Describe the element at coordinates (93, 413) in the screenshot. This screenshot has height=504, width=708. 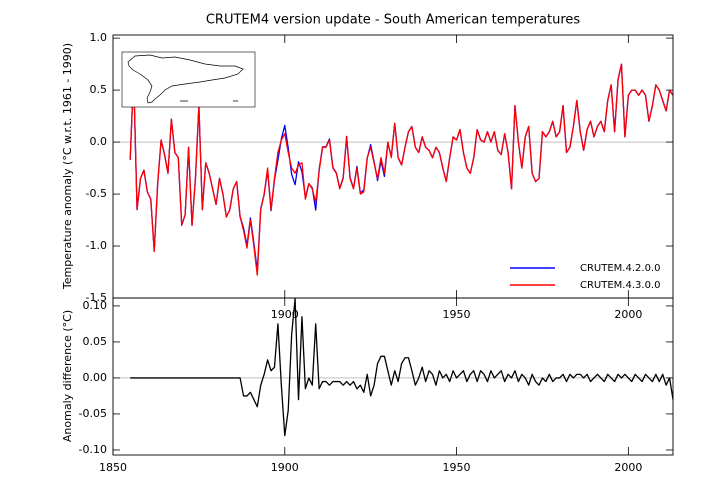
I see `y-tick-label: -0.05` at that location.